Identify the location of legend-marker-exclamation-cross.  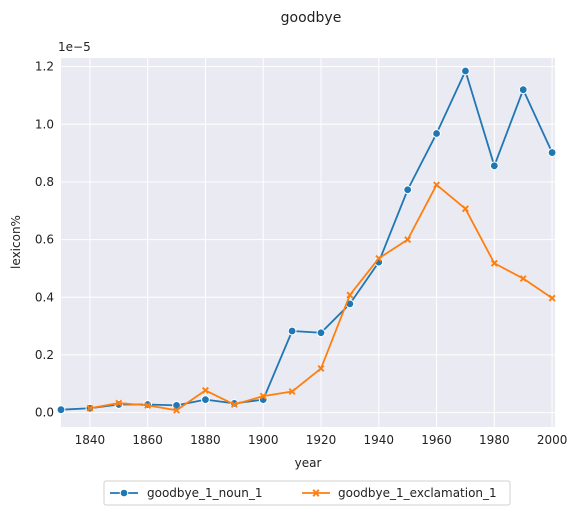
(316, 493).